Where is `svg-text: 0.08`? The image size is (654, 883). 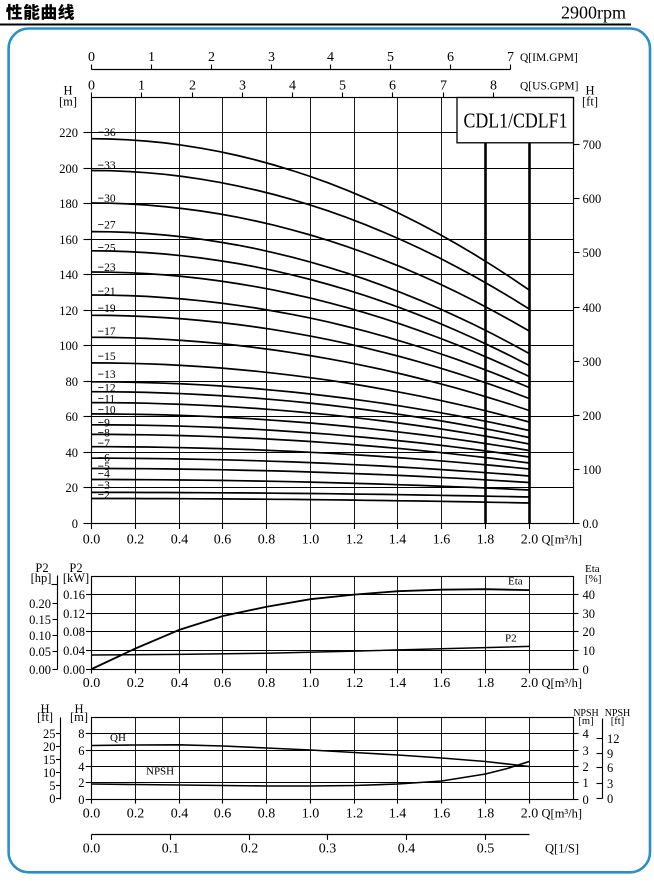
svg-text: 0.08 is located at coordinates (74, 632).